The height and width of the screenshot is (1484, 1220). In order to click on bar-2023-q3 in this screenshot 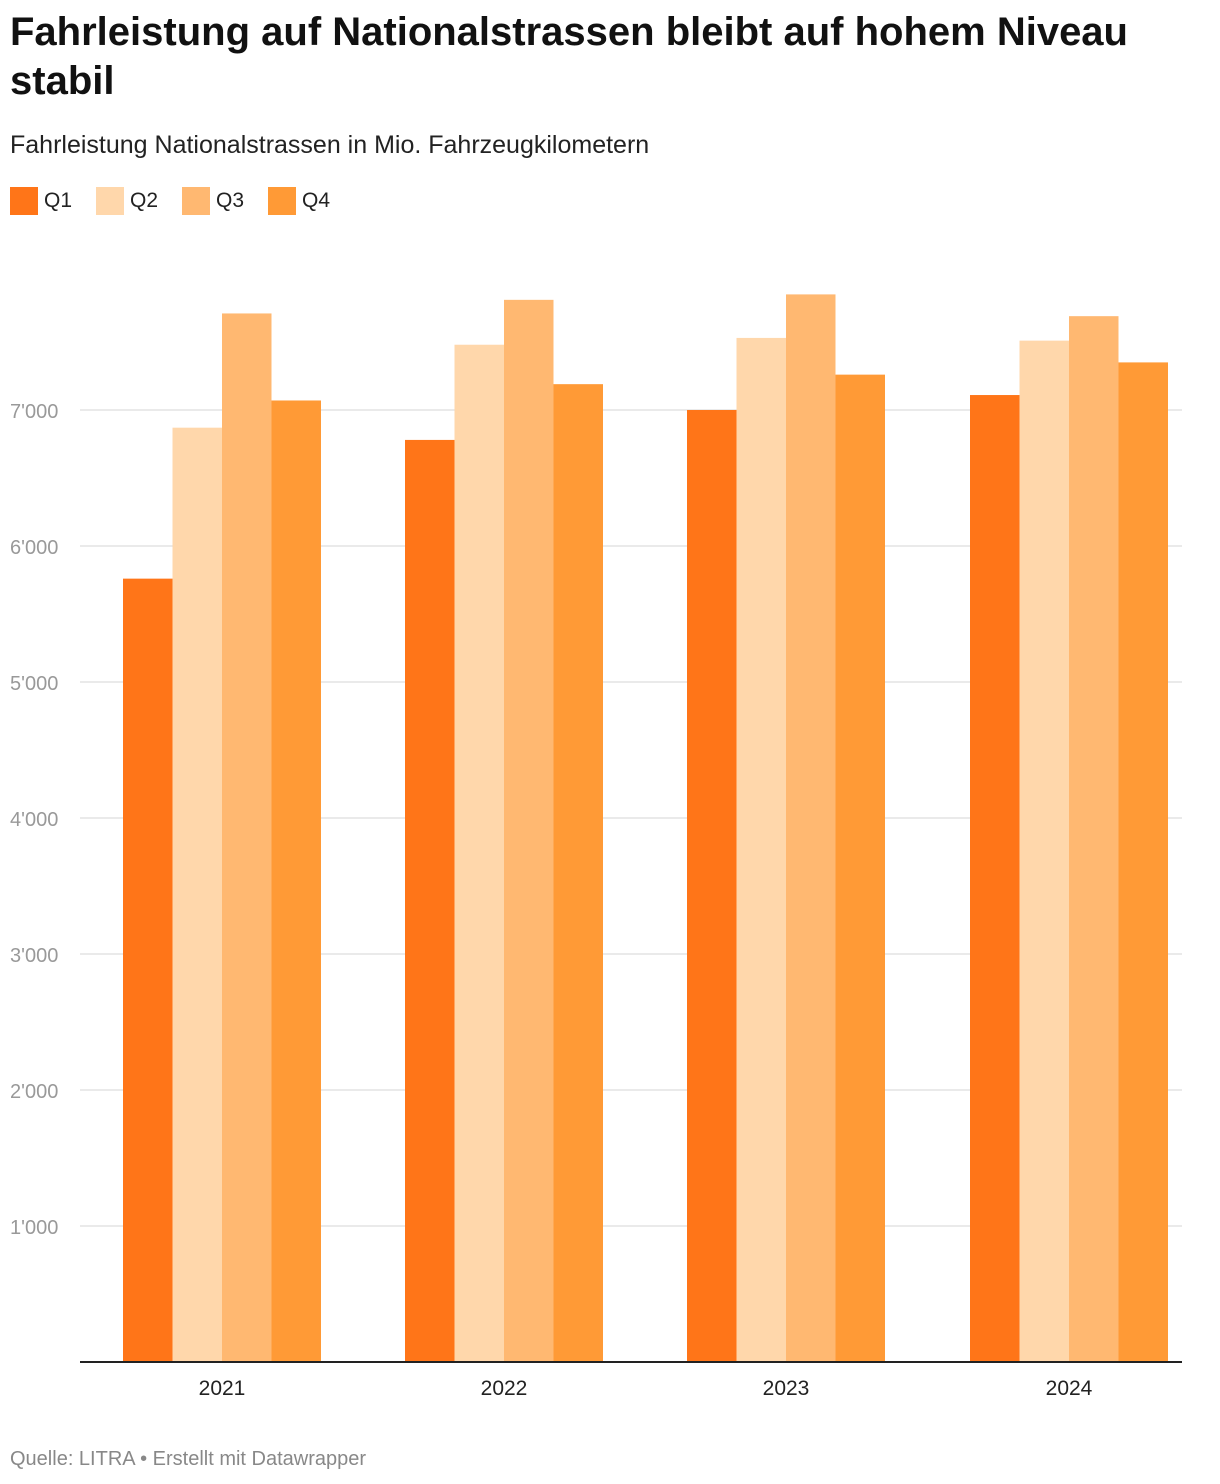, I will do `click(811, 828)`.